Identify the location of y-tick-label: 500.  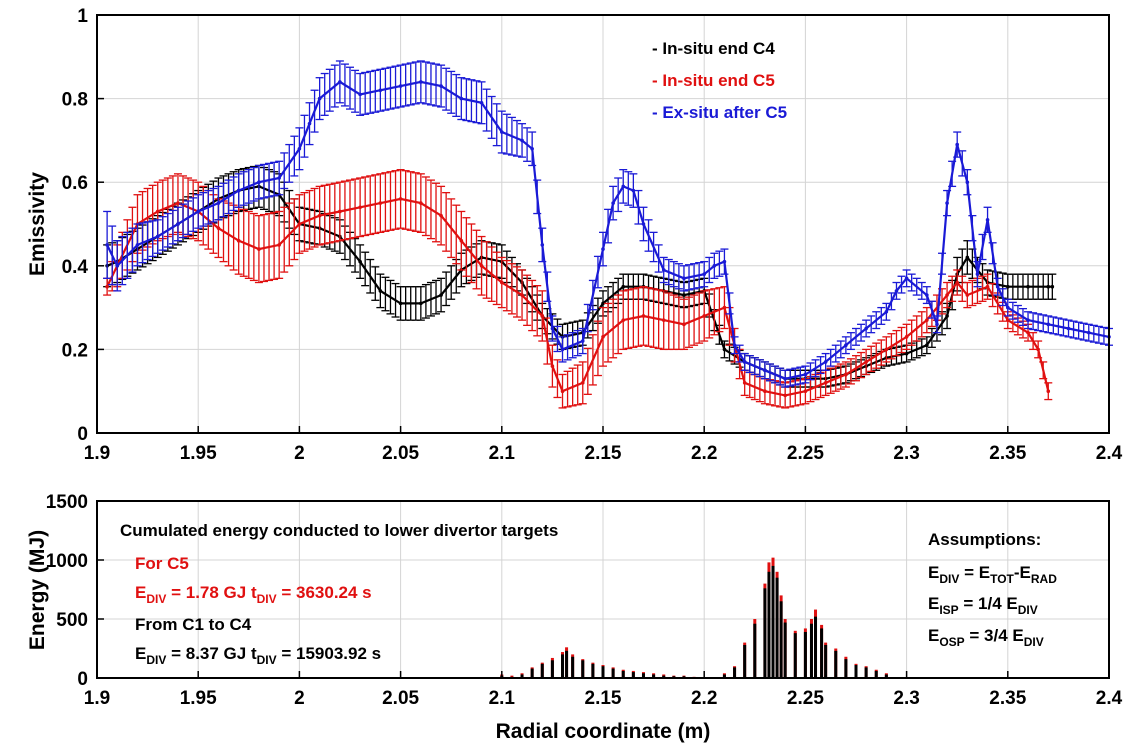
(72, 620).